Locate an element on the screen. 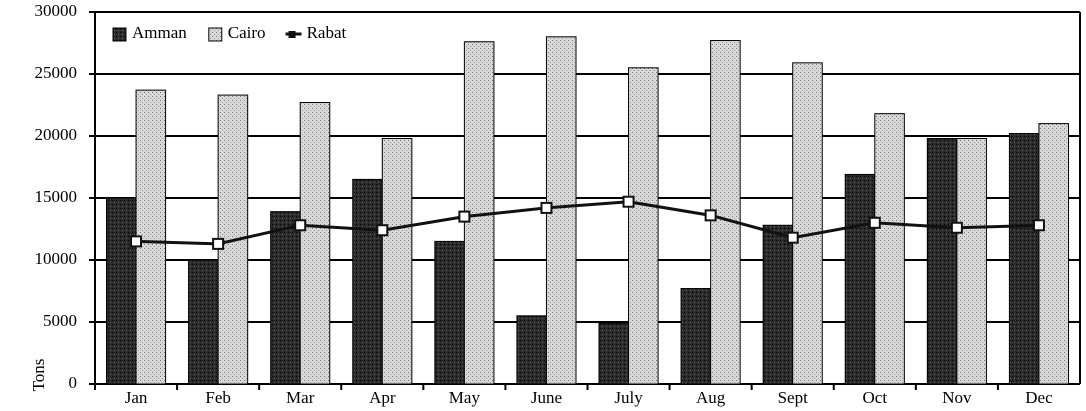 The height and width of the screenshot is (411, 1086). x-tick-label: Sept is located at coordinates (793, 397).